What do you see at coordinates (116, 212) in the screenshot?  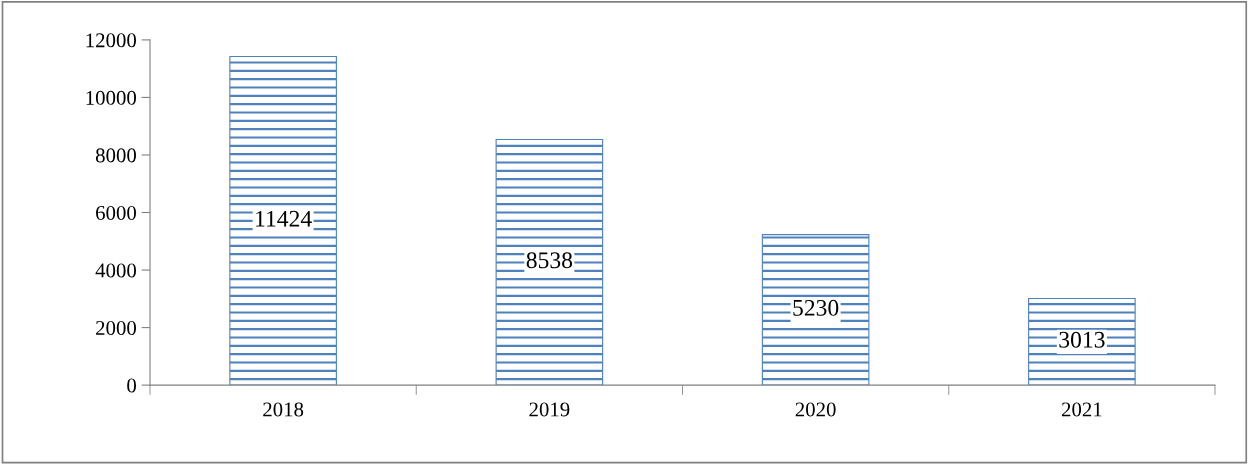 I see `y-tick-label: 6000` at bounding box center [116, 212].